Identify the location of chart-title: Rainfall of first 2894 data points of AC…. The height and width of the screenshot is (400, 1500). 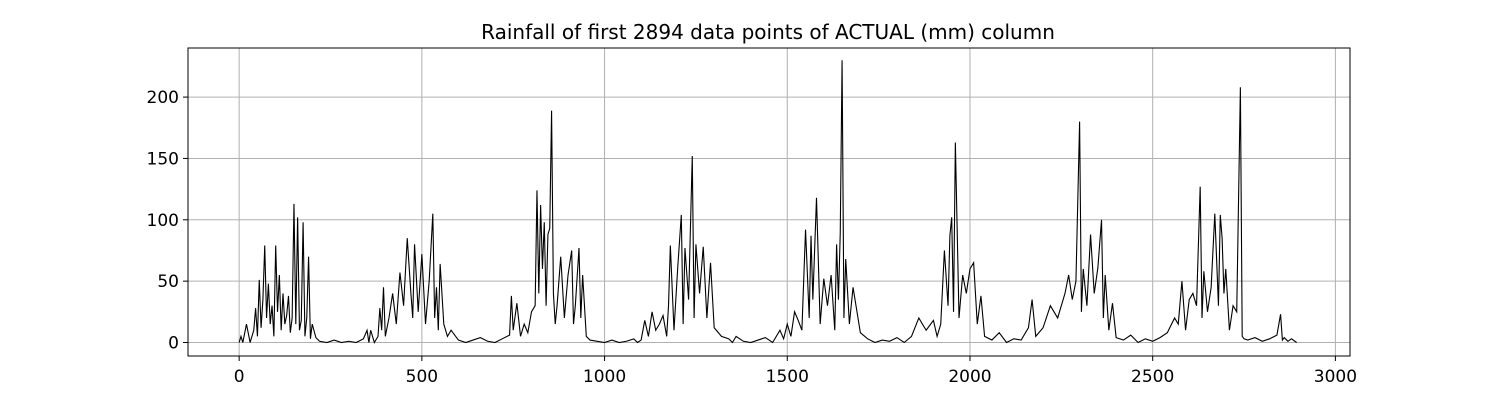
(768, 32).